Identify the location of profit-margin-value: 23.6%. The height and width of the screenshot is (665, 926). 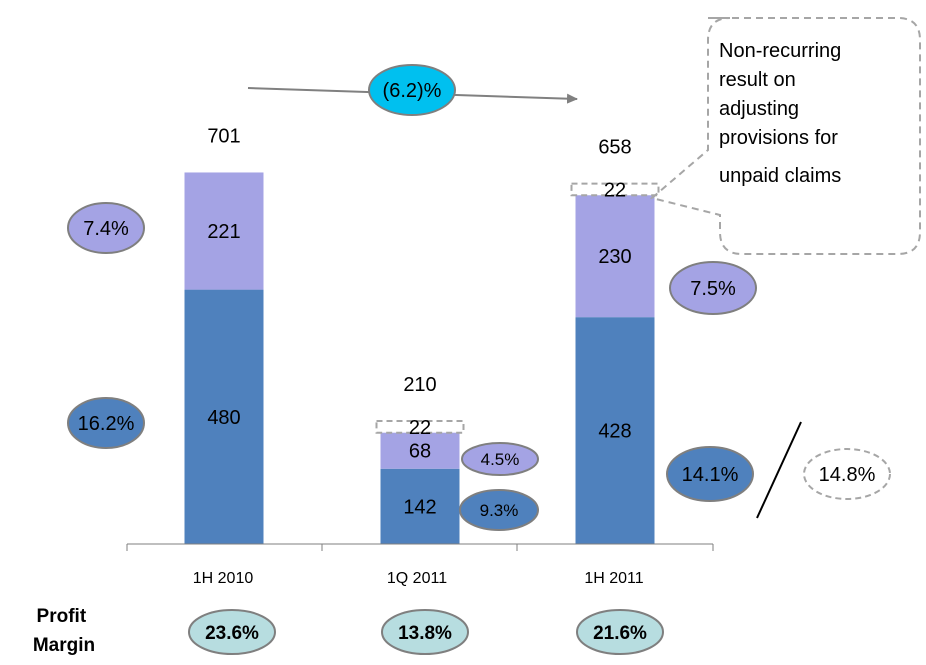
(232, 633).